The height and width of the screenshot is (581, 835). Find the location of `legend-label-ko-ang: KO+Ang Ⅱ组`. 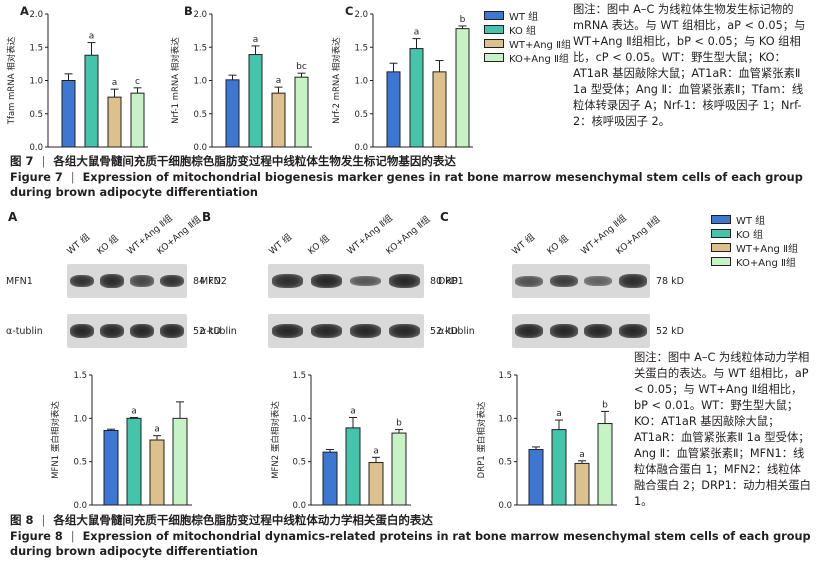

legend-label-ko-ang: KO+Ang Ⅱ组 is located at coordinates (539, 59).